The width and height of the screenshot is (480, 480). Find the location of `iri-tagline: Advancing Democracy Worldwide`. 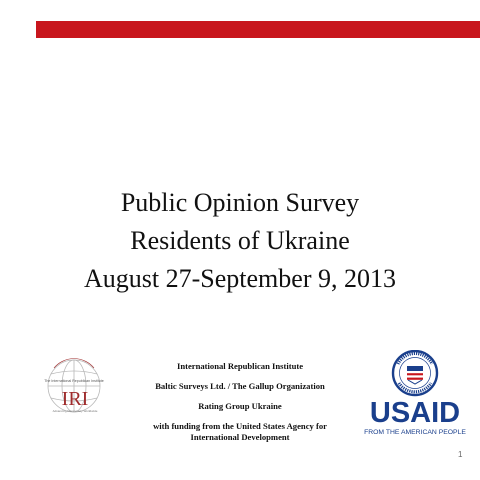

iri-tagline: Advancing Democracy Worldwide is located at coordinates (75, 411).